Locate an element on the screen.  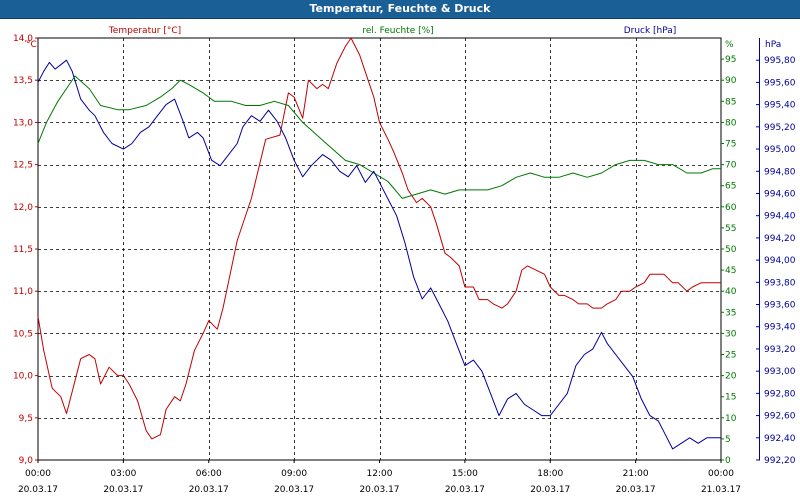
pressure-tick-label: 995,20 is located at coordinates (780, 128).